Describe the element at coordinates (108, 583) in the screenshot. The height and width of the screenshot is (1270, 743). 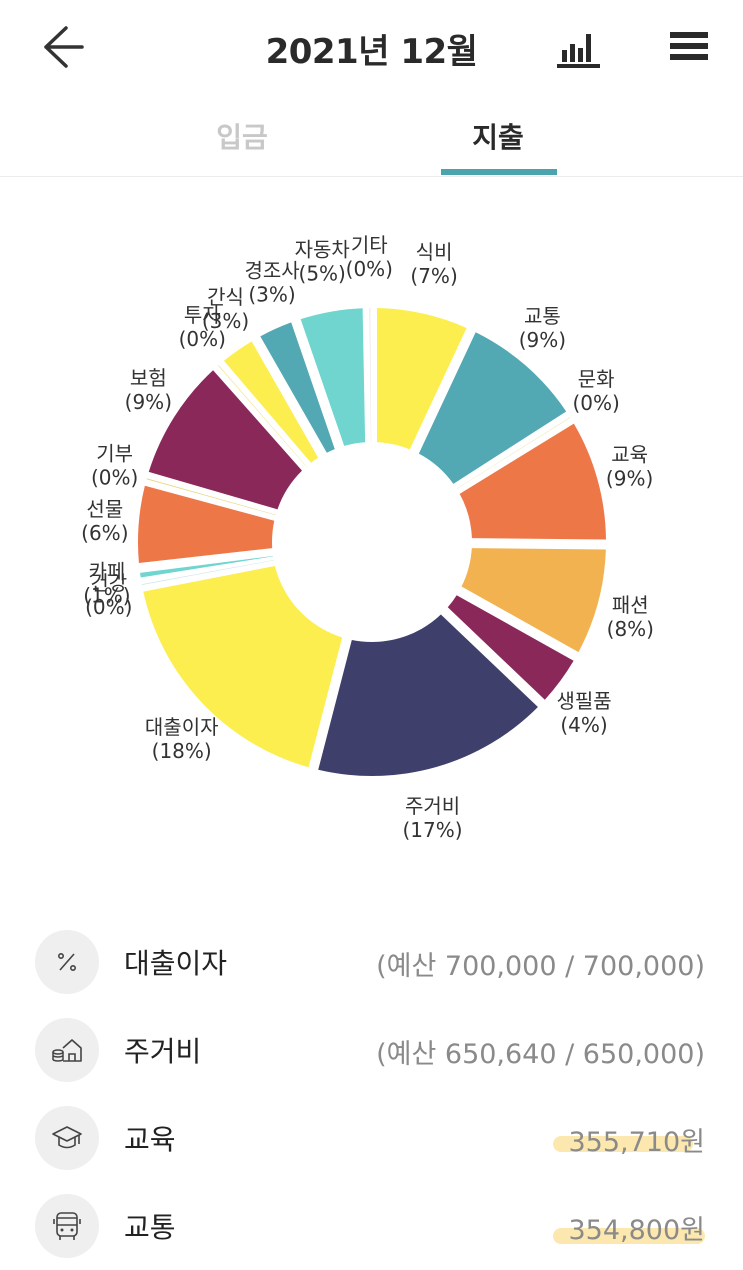
I see `slice-label-name: 건강` at that location.